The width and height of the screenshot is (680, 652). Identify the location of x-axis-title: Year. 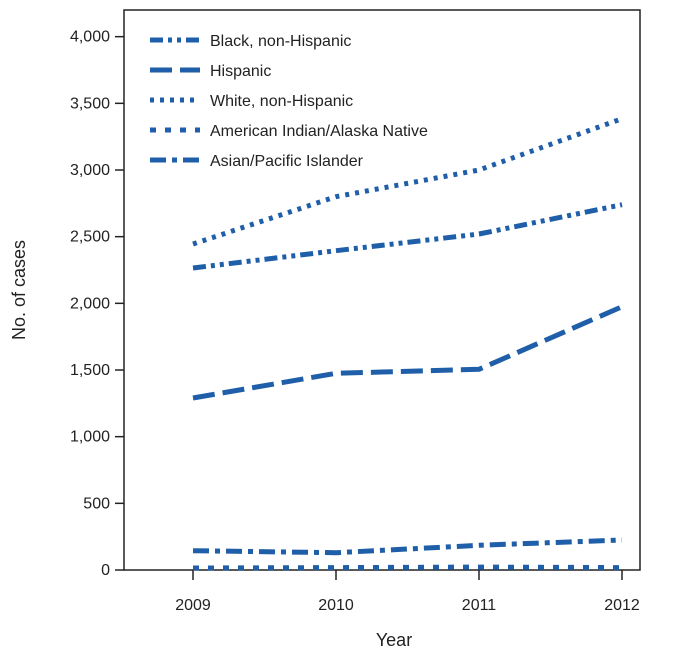
(394, 640).